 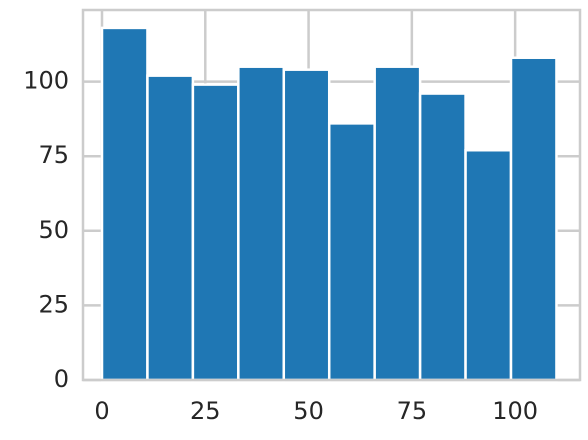 I want to click on y-tick-label: 50, so click(x=53, y=230).